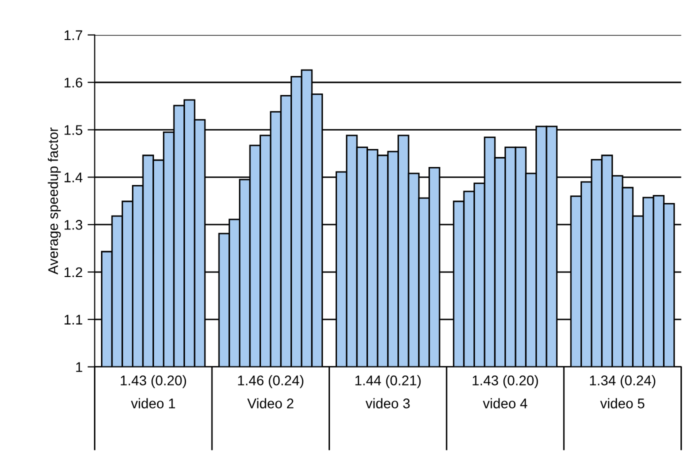  Describe the element at coordinates (271, 391) in the screenshot. I see `x-tick-label: 1.46 (0.24) Video 2` at that location.